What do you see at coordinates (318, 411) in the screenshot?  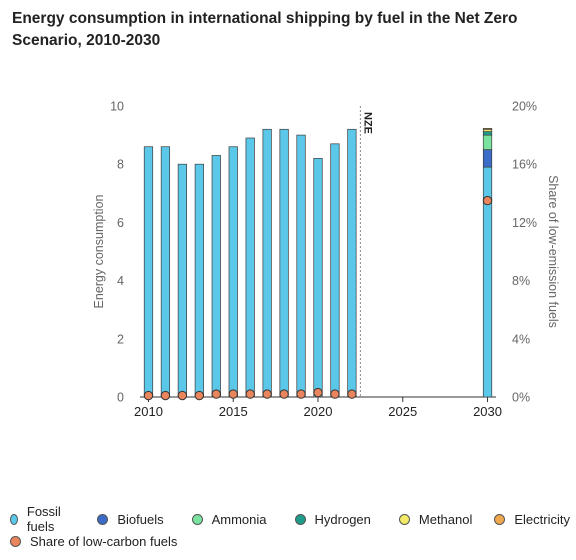 I see `x-tick-label: 2020` at bounding box center [318, 411].